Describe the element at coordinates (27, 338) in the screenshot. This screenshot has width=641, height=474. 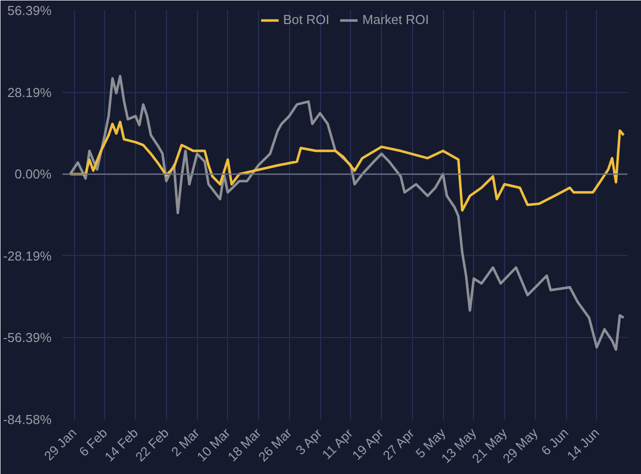
I see `y-tick-label: -56.39%` at that location.